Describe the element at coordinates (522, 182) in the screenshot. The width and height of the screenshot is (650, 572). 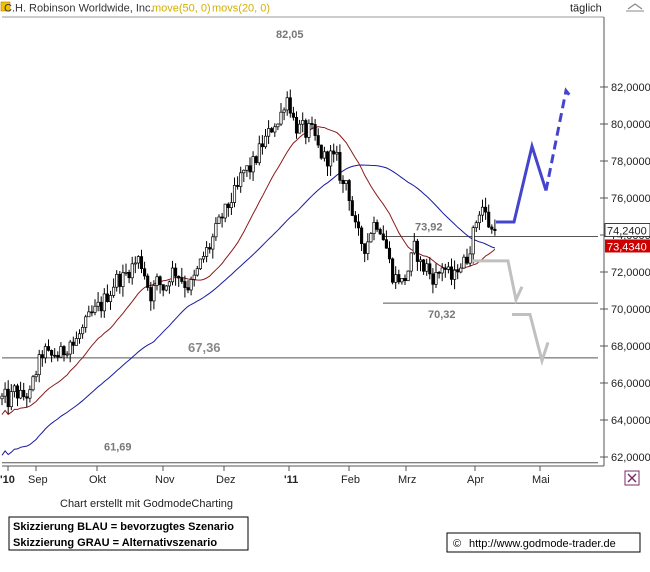
I see `scenario-blue-solid` at that location.